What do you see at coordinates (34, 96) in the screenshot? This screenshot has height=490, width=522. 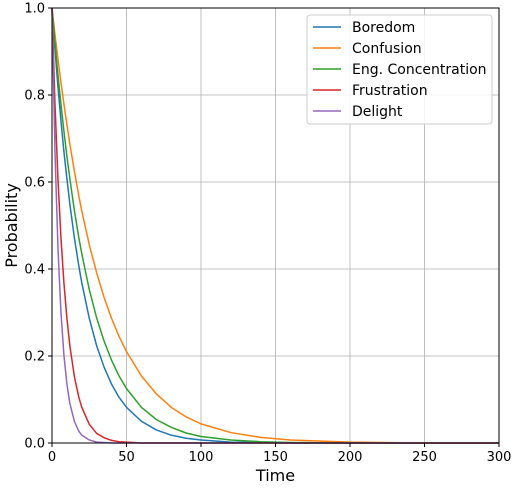 I see `y-tick-label: 0.8` at bounding box center [34, 96].